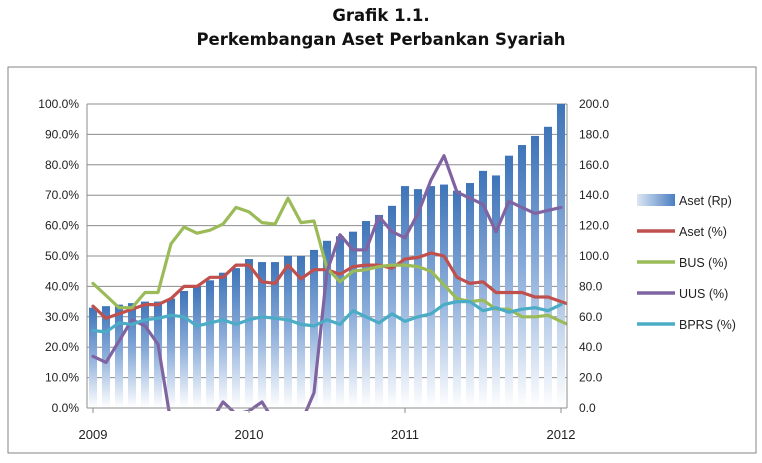  I want to click on y-left-tick-label: 30.0%, so click(62, 317).